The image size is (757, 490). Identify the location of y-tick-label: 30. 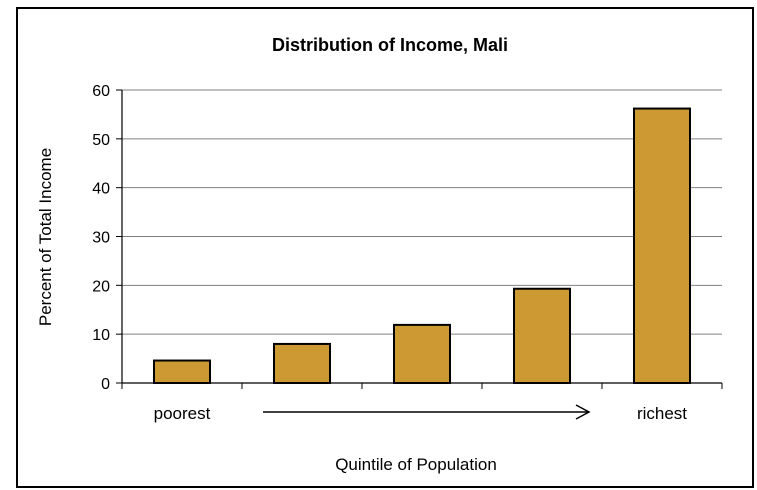
(101, 238).